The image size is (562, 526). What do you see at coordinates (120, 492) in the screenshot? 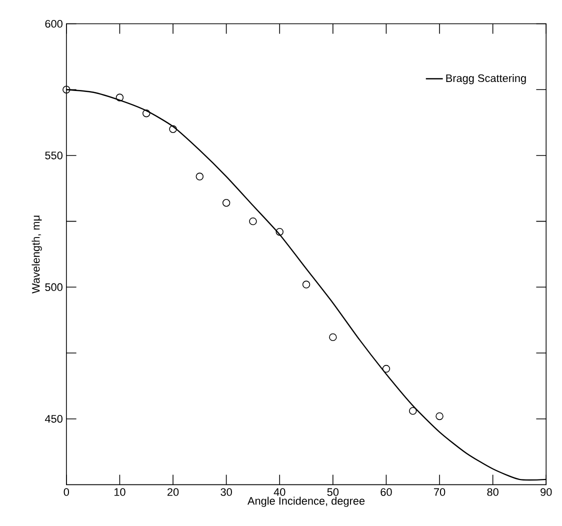
I see `x-tick-label: 10` at bounding box center [120, 492].